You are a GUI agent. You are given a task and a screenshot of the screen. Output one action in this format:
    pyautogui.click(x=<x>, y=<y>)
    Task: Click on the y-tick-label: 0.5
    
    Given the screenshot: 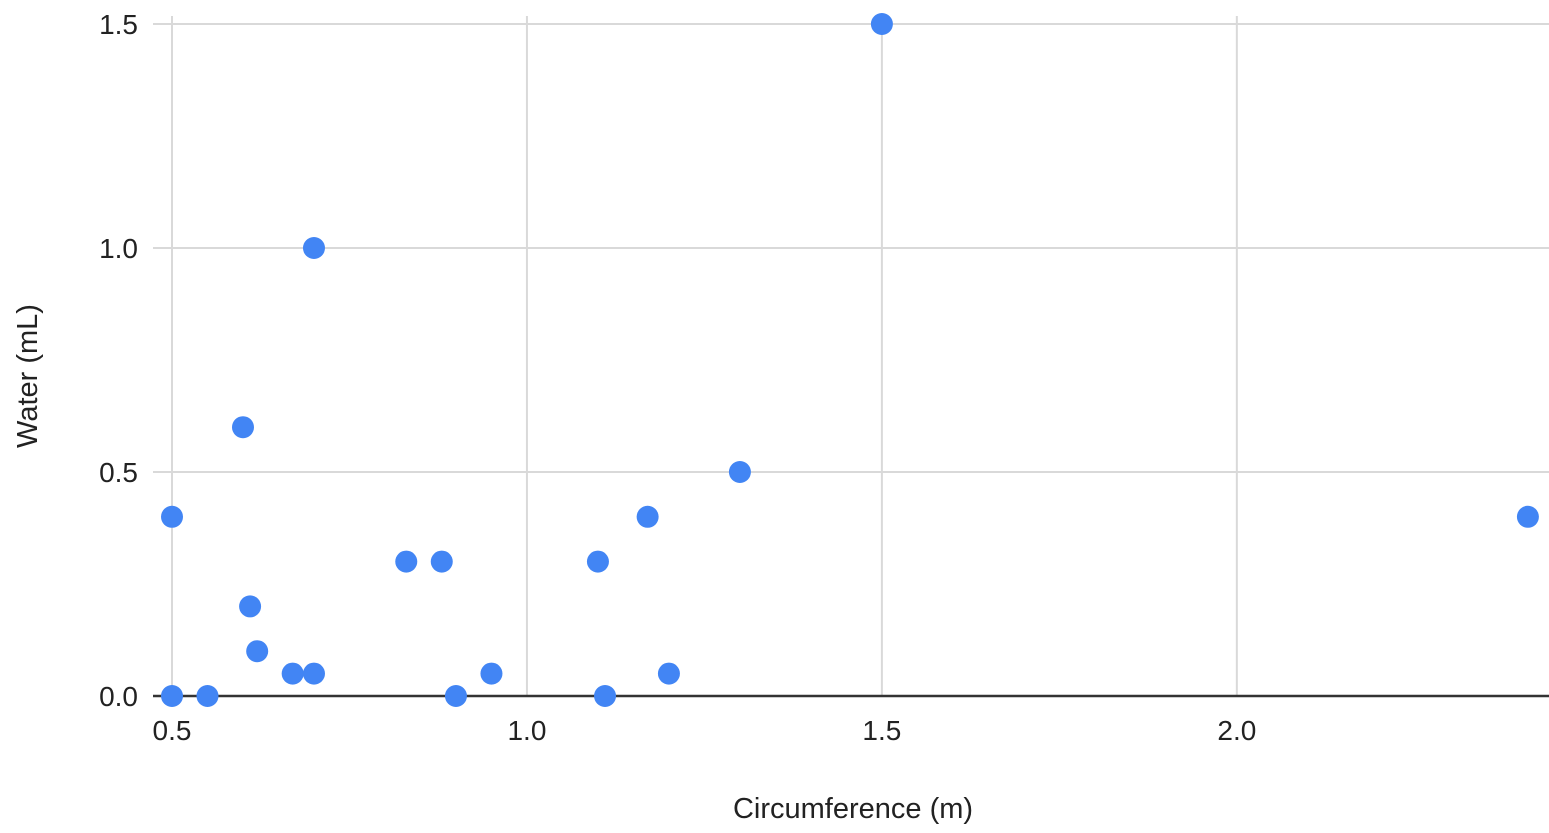 What is the action you would take?
    pyautogui.click(x=118, y=472)
    